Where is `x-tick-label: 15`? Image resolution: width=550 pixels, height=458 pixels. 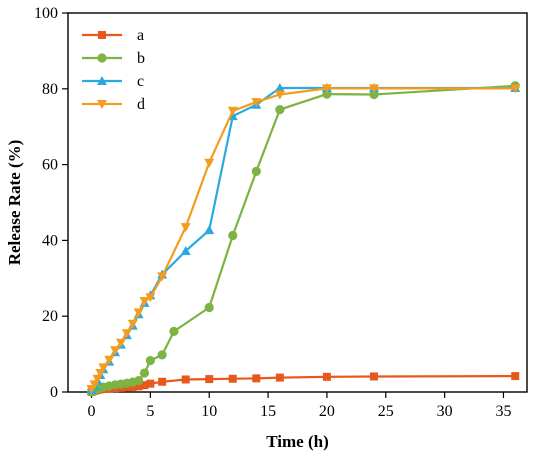 x-tick-label: 15 is located at coordinates (268, 411).